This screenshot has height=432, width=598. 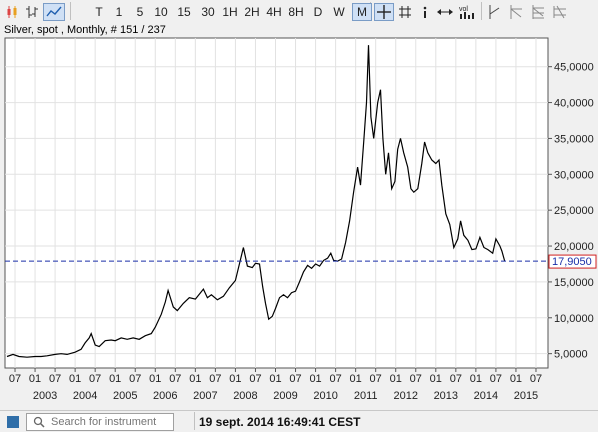 What do you see at coordinates (140, 12) in the screenshot?
I see `period-button-5: 5` at bounding box center [140, 12].